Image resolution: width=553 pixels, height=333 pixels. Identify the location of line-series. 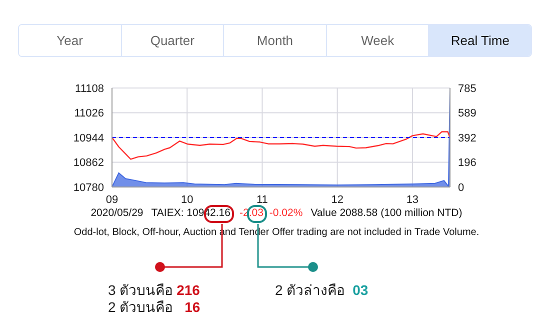
(281, 145).